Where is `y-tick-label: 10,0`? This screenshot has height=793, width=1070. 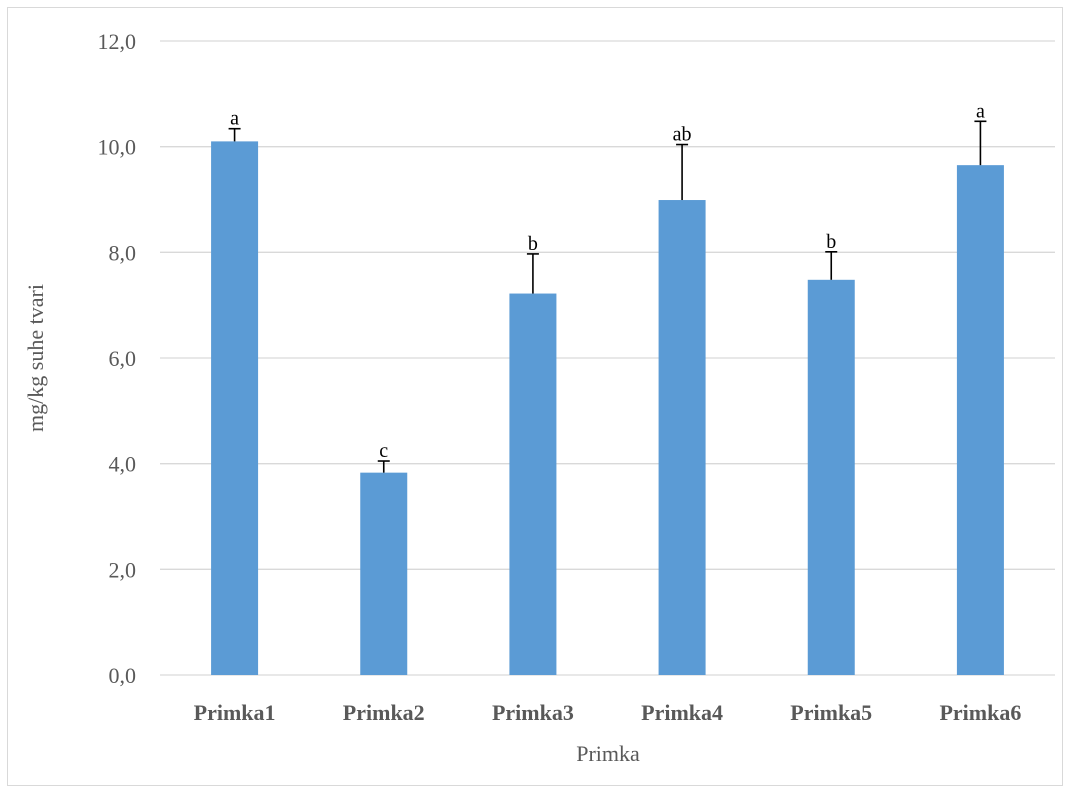
y-tick-label: 10,0 is located at coordinates (117, 147).